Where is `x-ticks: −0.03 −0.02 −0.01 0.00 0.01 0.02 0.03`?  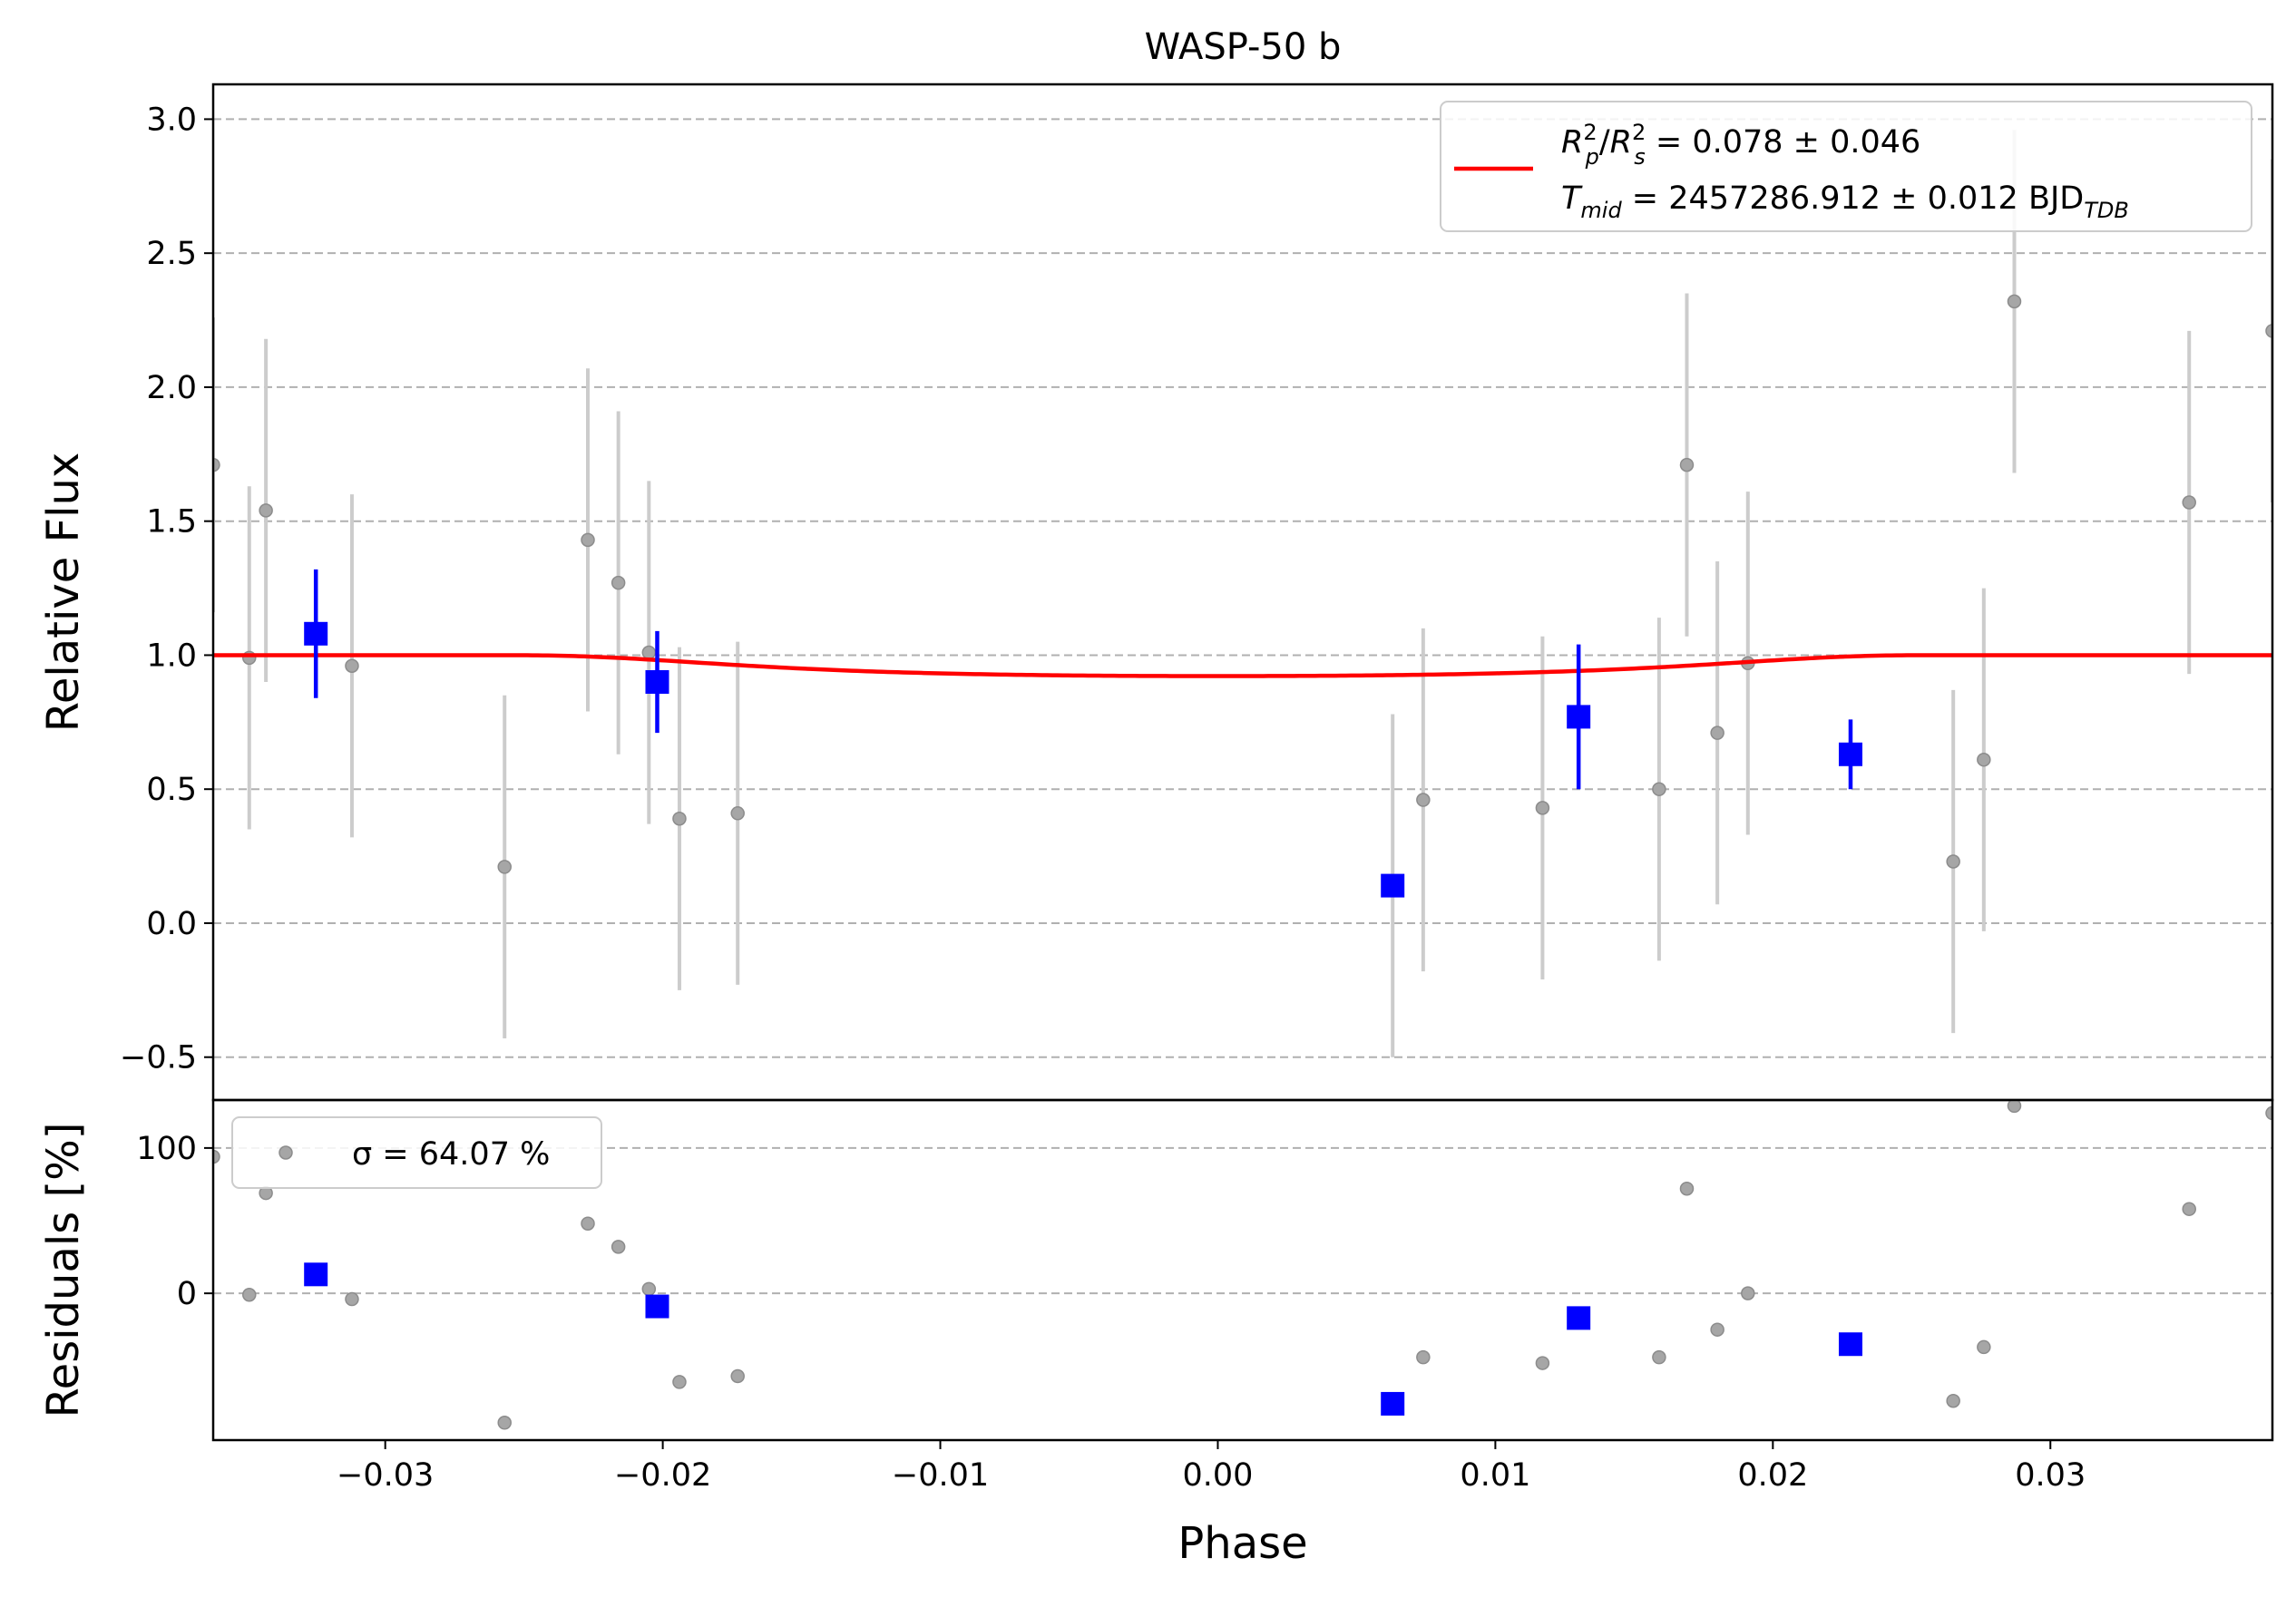
x-ticks: −0.03 −0.02 −0.01 0.00 0.01 0.02 0.03 is located at coordinates (1212, 1467).